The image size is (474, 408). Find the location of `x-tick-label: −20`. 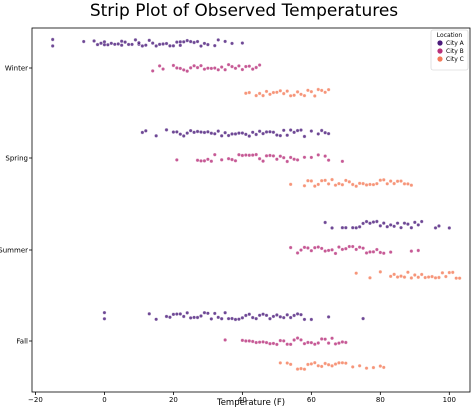

x-tick-label: −20 is located at coordinates (35, 400).